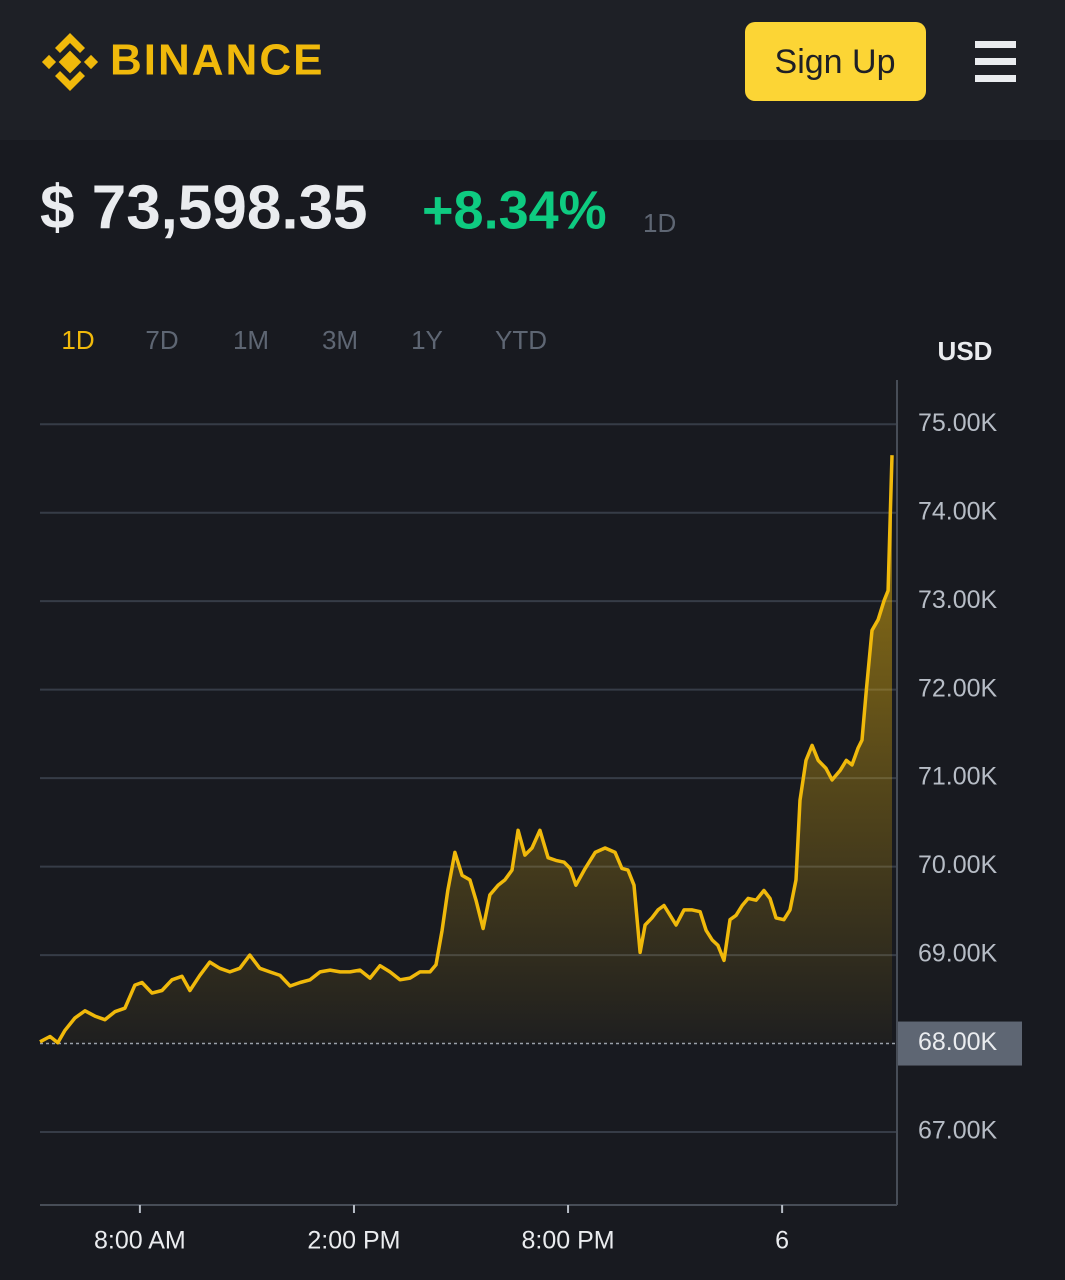 This screenshot has width=1065, height=1280. I want to click on logo: BINANCE, so click(183, 62).